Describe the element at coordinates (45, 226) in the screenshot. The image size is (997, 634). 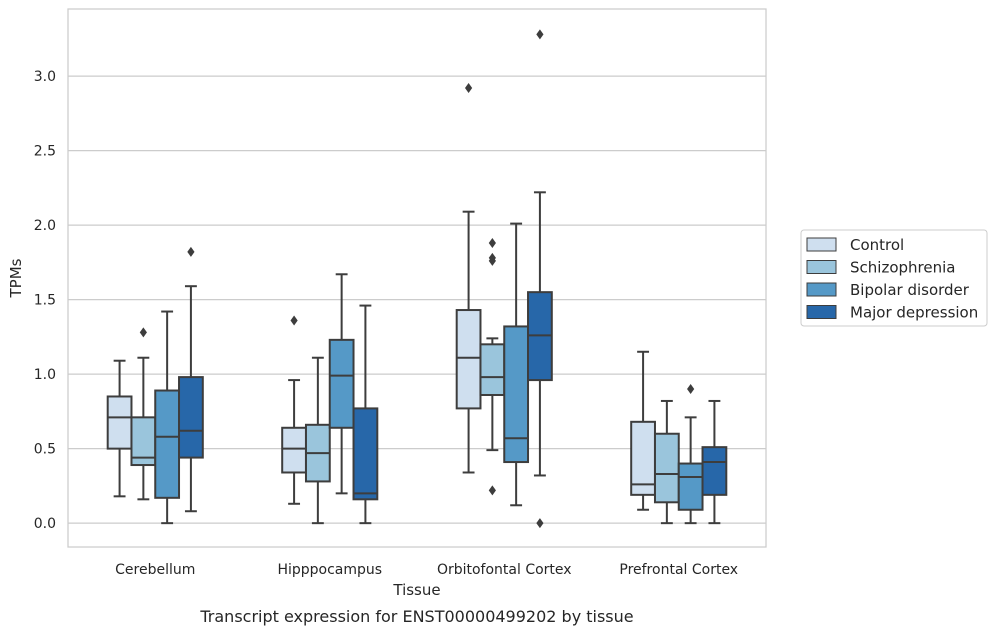
I see `y-tick-label: 2.0` at that location.